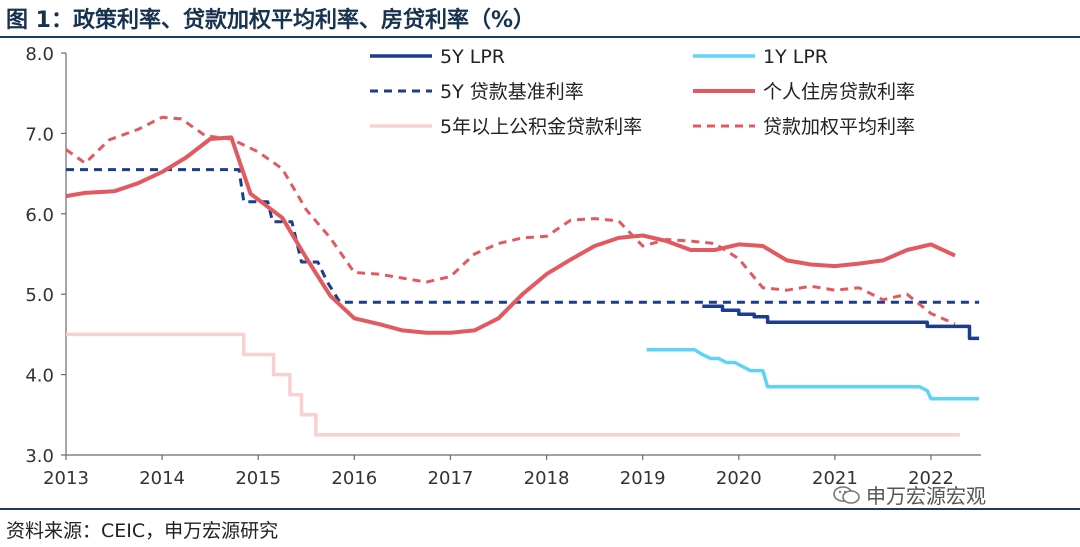  Describe the element at coordinates (541, 127) in the screenshot. I see `legend-label-4: 5年以上公积金贷款利率` at that location.